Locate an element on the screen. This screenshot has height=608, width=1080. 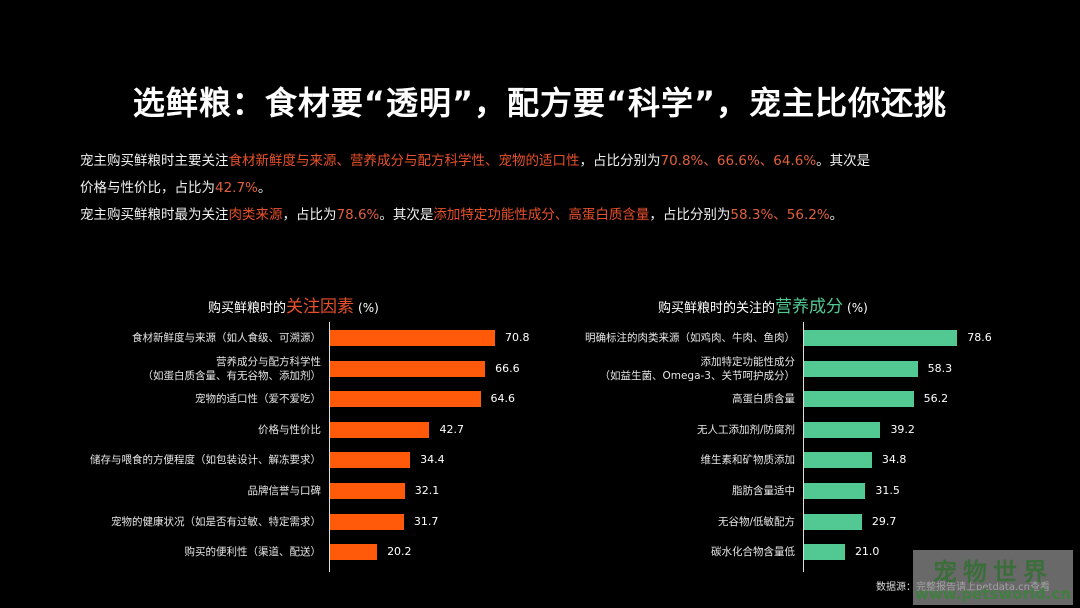
bar-value-label: 66.6 is located at coordinates (507, 368).